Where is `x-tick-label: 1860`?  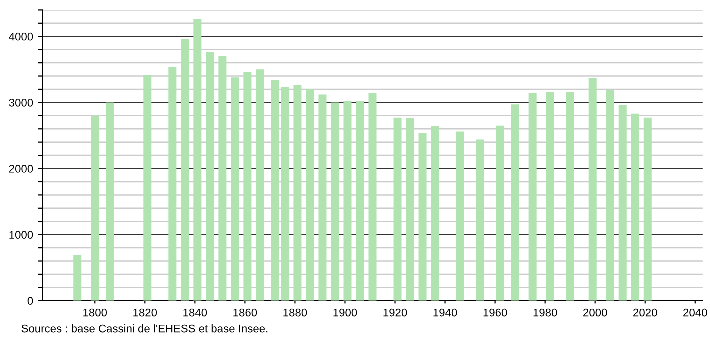
x-tick-label: 1860 is located at coordinates (246, 312).